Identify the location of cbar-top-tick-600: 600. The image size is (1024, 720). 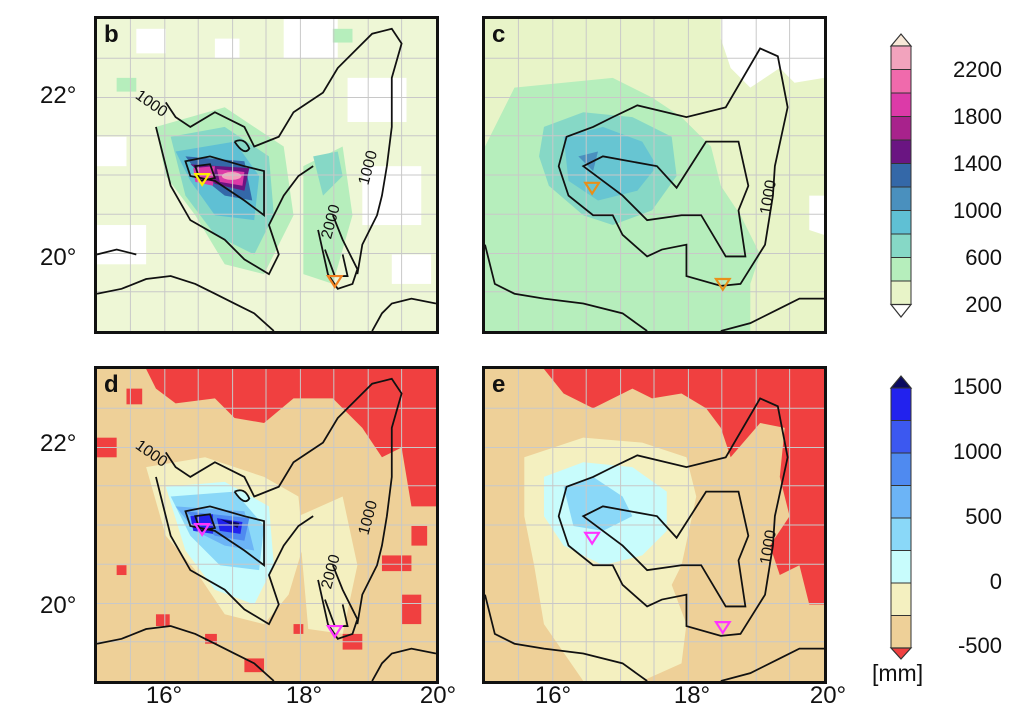
(983, 257).